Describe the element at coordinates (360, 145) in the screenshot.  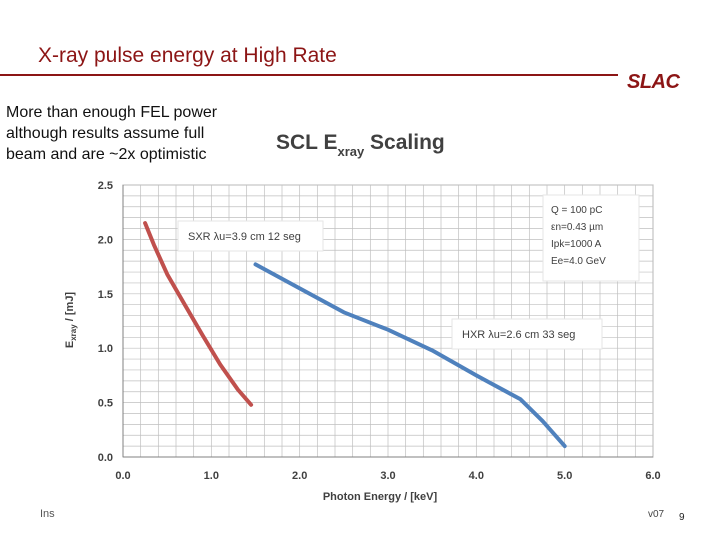
I see `chart-title: SCL Exray Scaling` at that location.